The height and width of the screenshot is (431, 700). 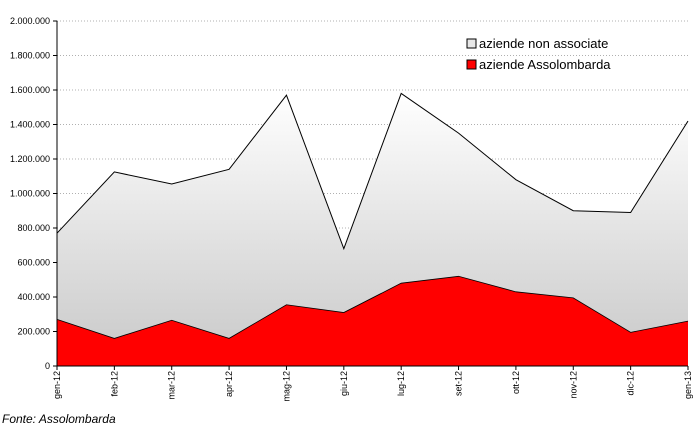 I want to click on y-tick-label: 1.000.000, so click(x=30, y=194).